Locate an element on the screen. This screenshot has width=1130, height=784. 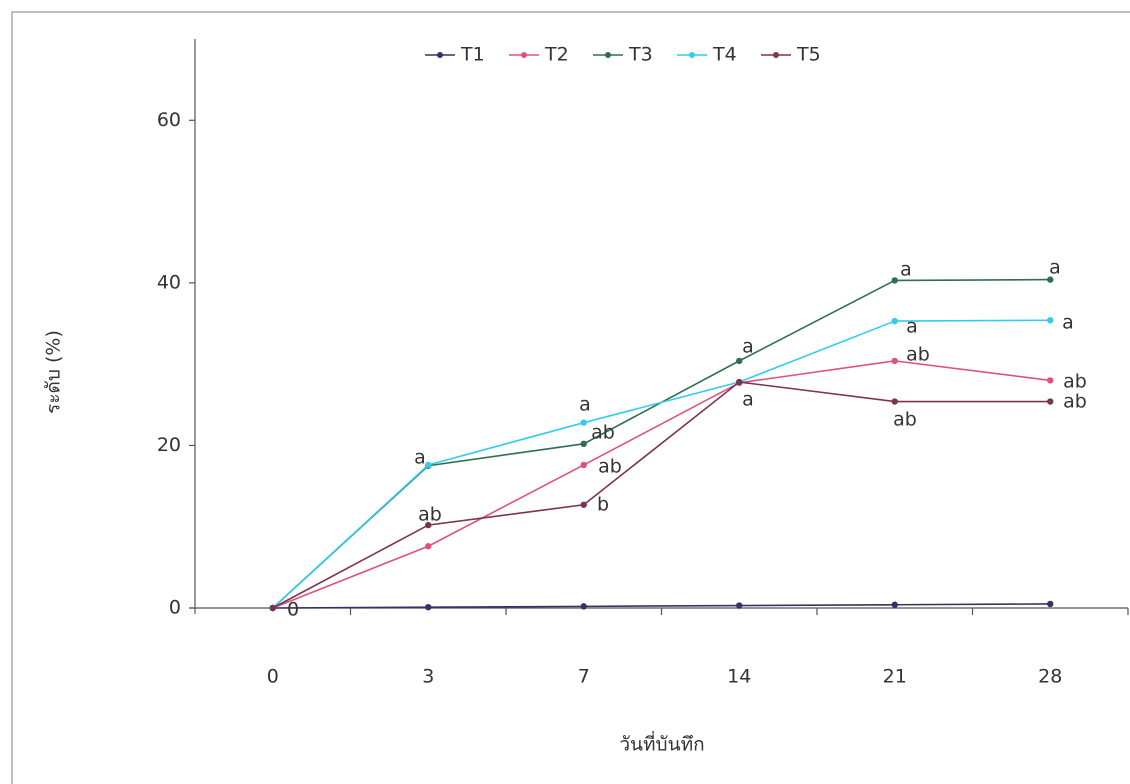
annotation: b is located at coordinates (603, 505).